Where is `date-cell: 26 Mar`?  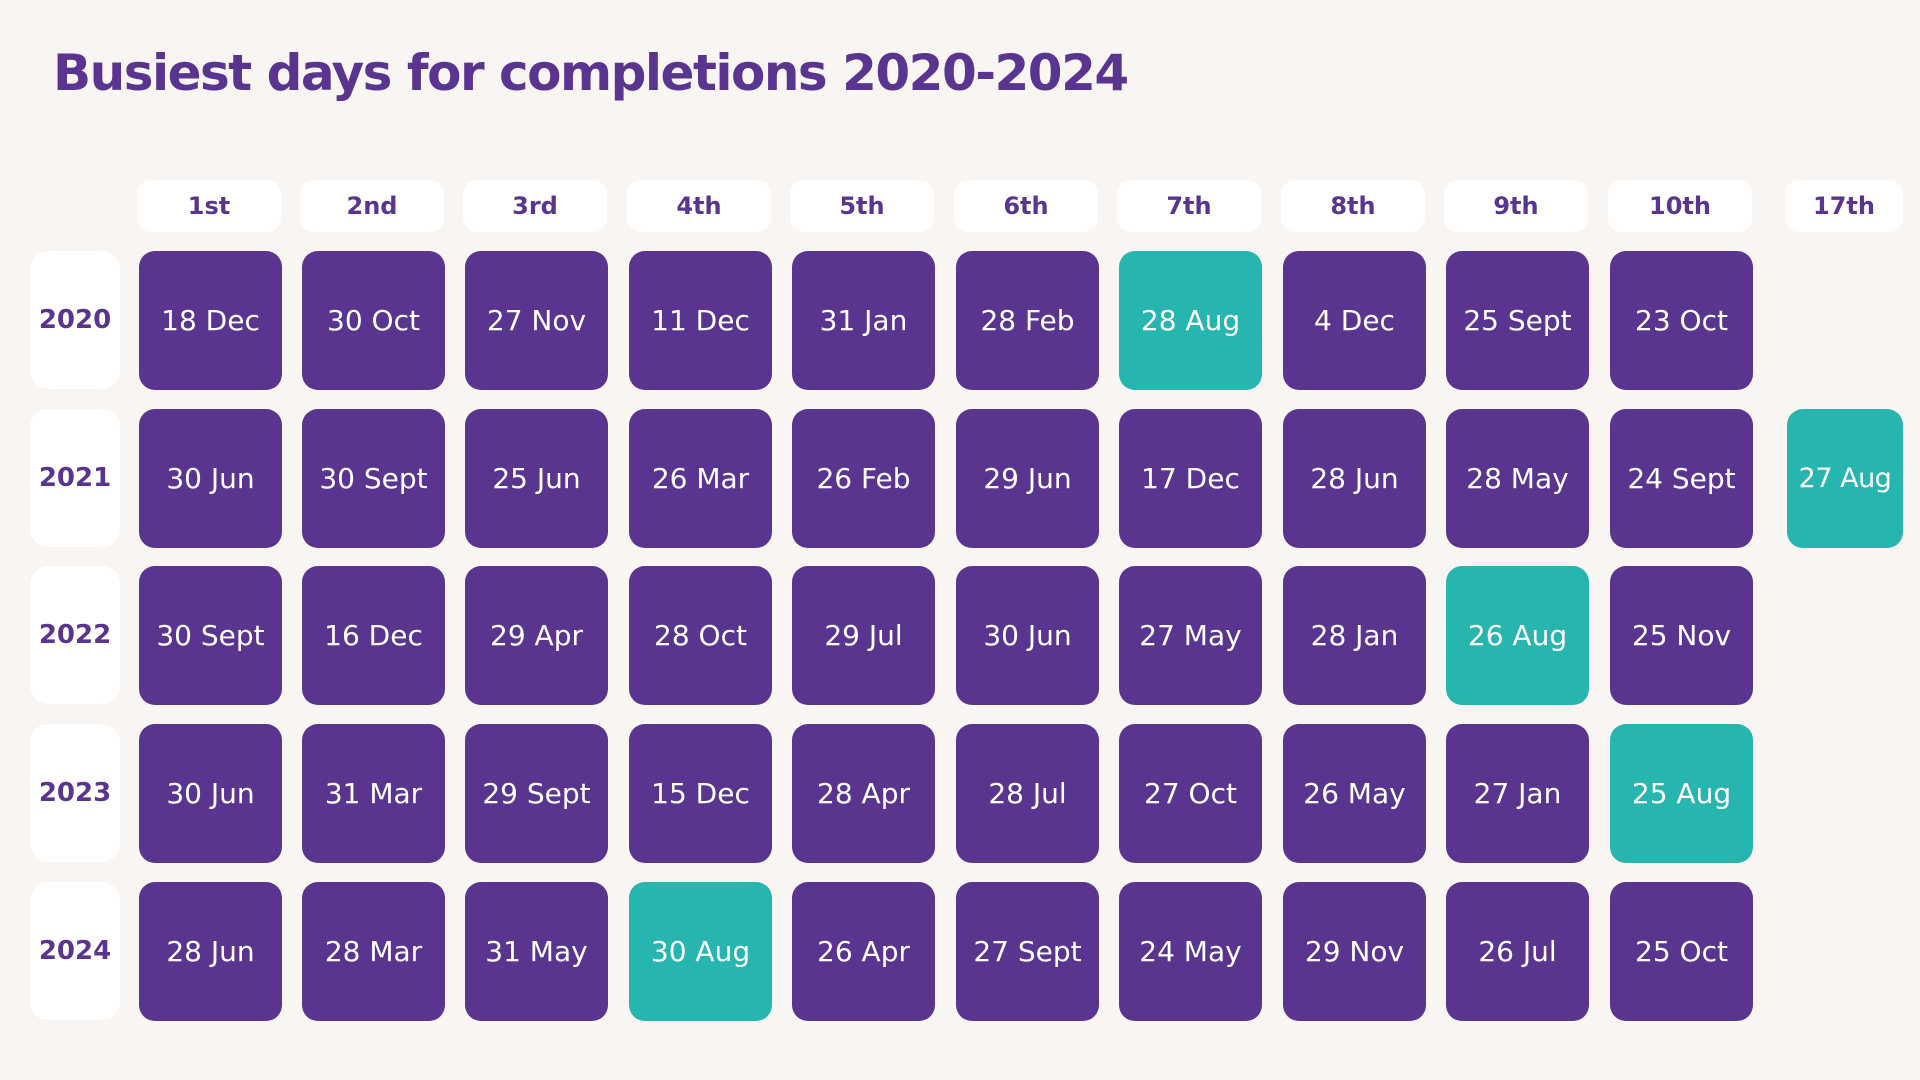 date-cell: 26 Mar is located at coordinates (700, 478).